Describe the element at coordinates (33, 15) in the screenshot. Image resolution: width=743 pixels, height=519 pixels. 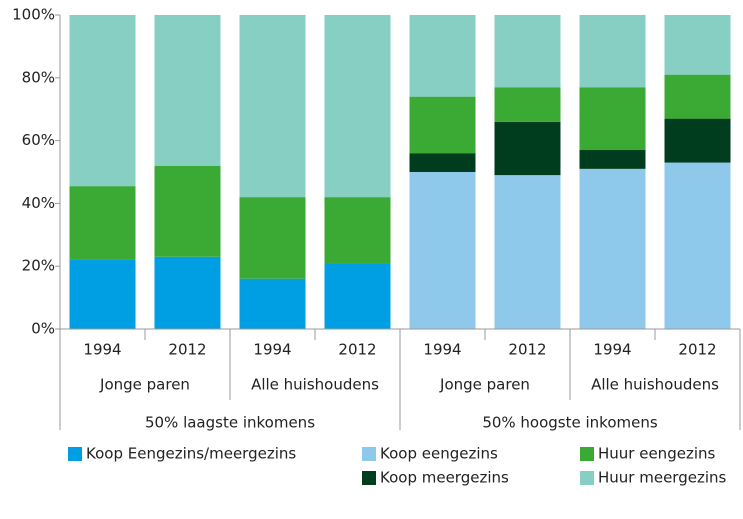
I see `y-tick-label: 100%` at that location.